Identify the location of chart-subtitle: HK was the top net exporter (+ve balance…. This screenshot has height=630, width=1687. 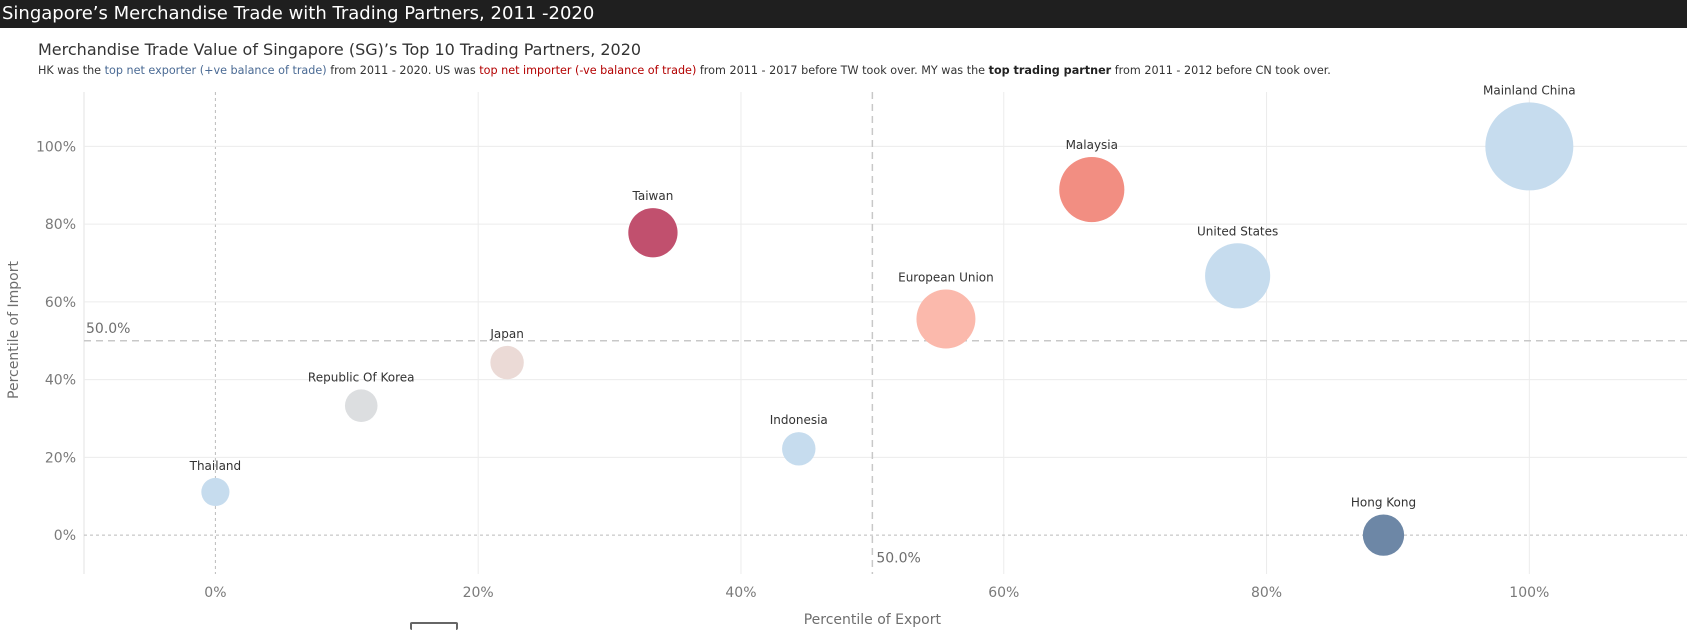
(684, 70).